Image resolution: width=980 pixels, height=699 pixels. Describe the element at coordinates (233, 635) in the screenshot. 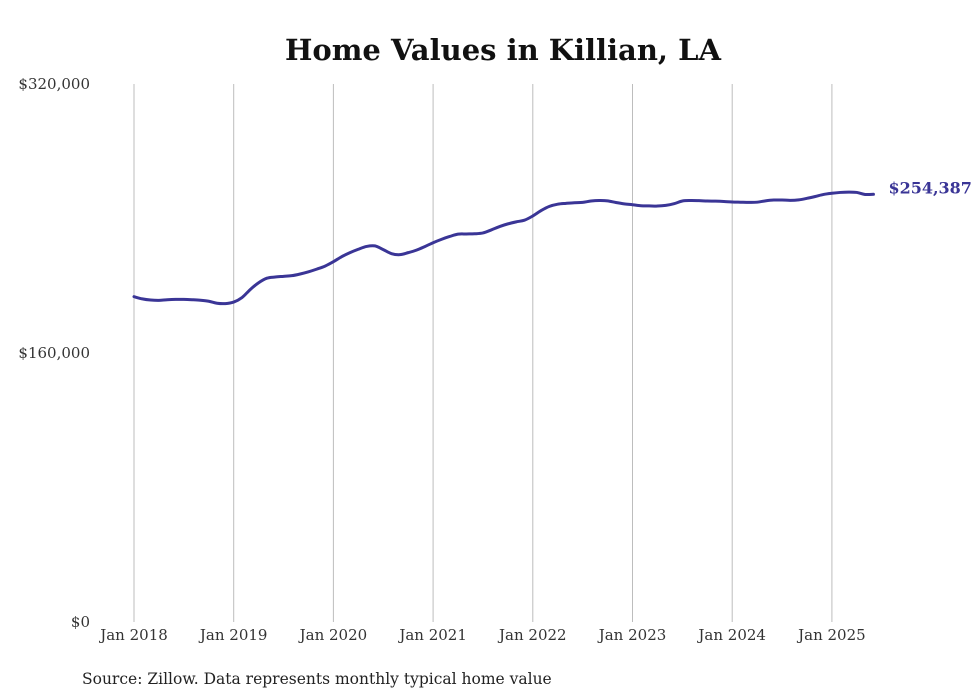

I see `x-tick-label: Jan 2019` at that location.